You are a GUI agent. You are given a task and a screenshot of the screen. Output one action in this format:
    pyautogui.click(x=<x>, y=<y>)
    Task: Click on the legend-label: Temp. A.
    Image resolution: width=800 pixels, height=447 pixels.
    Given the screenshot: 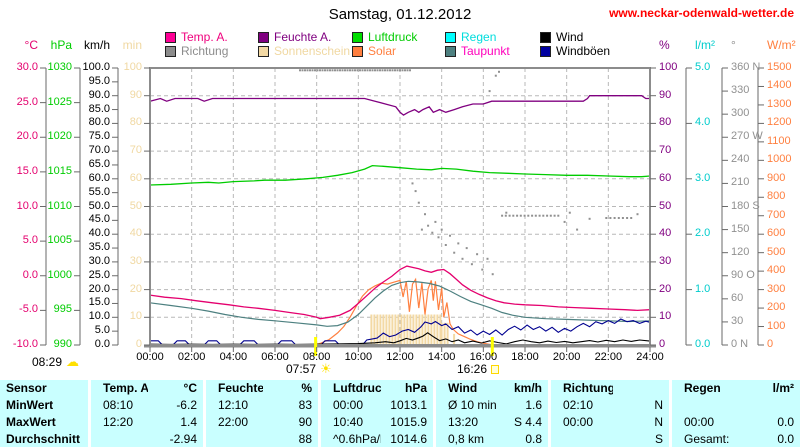 What is the action you would take?
    pyautogui.click(x=204, y=37)
    